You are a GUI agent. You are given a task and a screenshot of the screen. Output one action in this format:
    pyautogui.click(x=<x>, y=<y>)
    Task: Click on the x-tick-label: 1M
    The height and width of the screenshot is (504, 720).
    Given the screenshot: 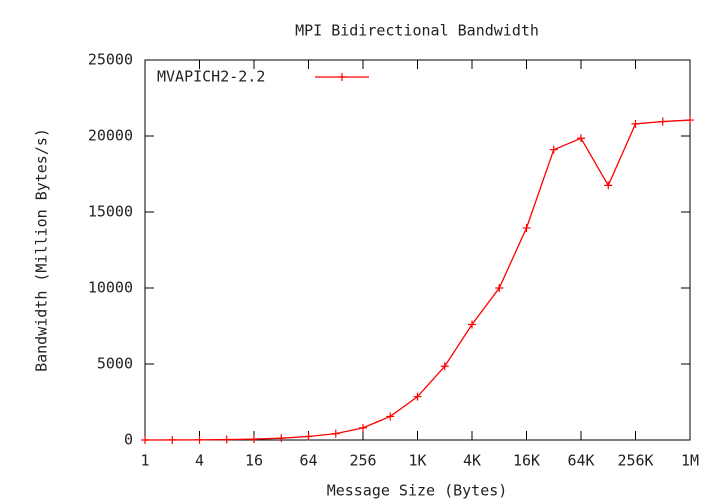 What is the action you would take?
    pyautogui.click(x=690, y=461)
    